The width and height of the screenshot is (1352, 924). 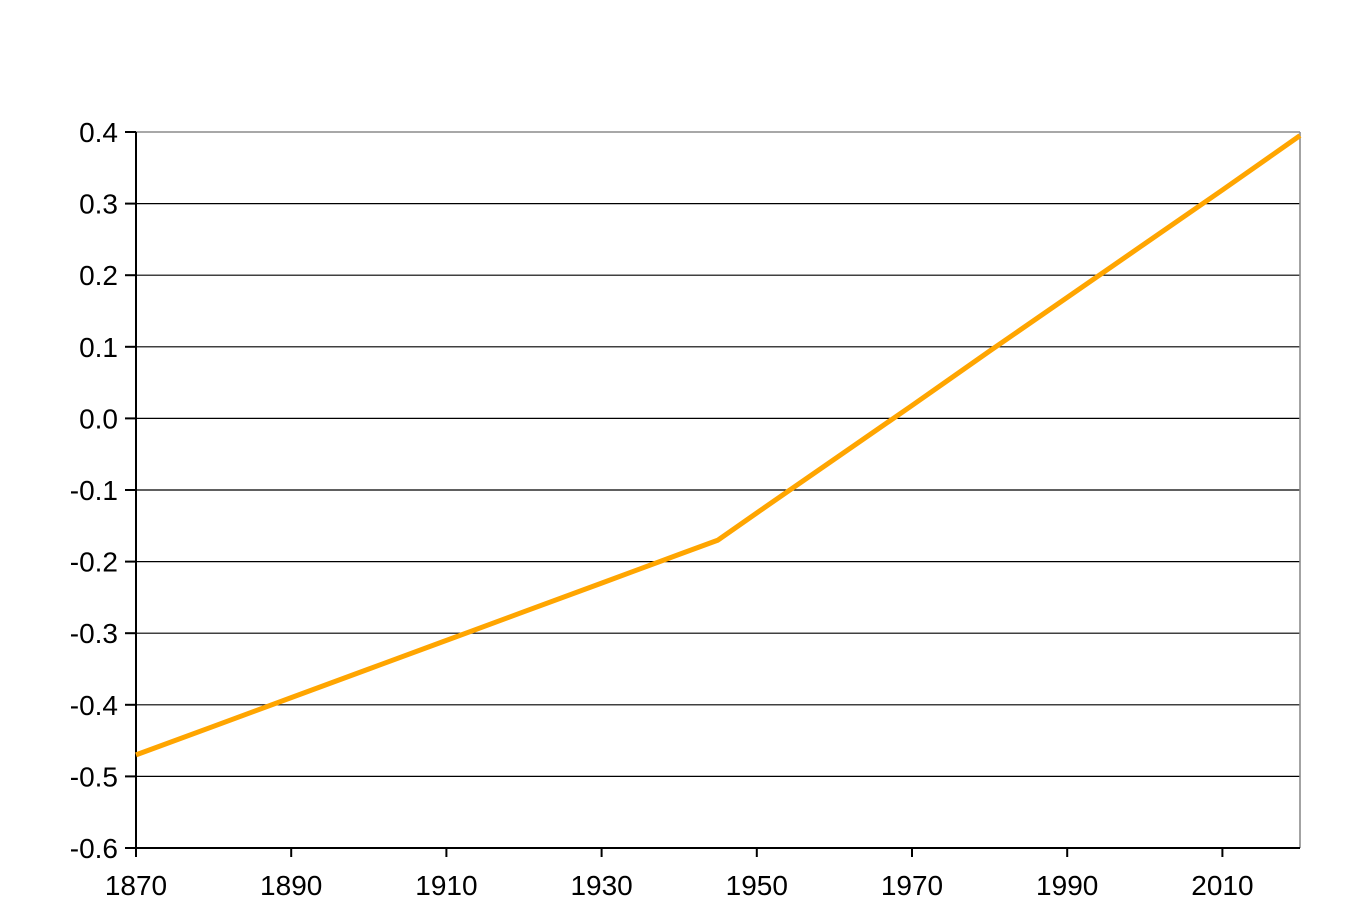 What do you see at coordinates (912, 885) in the screenshot?
I see `x-tick-label: 1970` at bounding box center [912, 885].